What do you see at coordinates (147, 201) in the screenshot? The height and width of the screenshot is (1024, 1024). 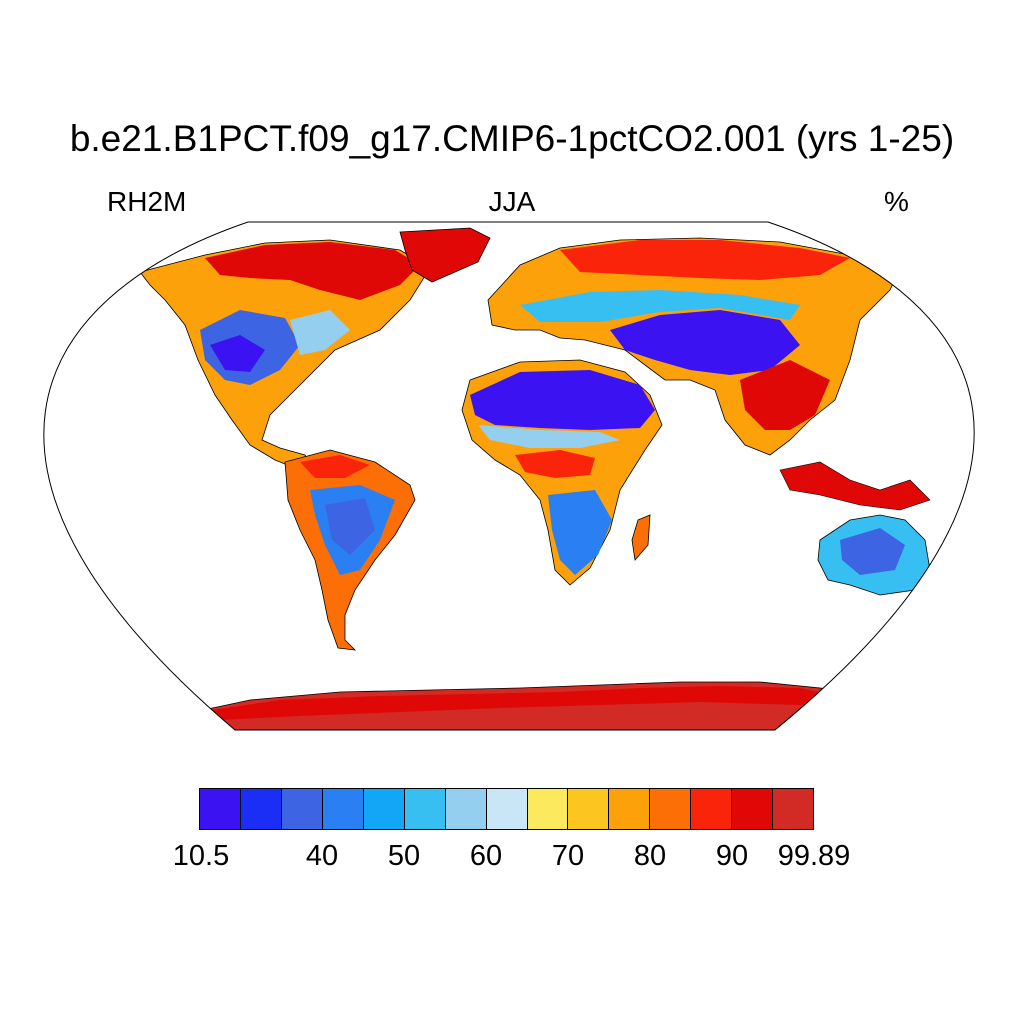 I see `variable-label: RH2M` at bounding box center [147, 201].